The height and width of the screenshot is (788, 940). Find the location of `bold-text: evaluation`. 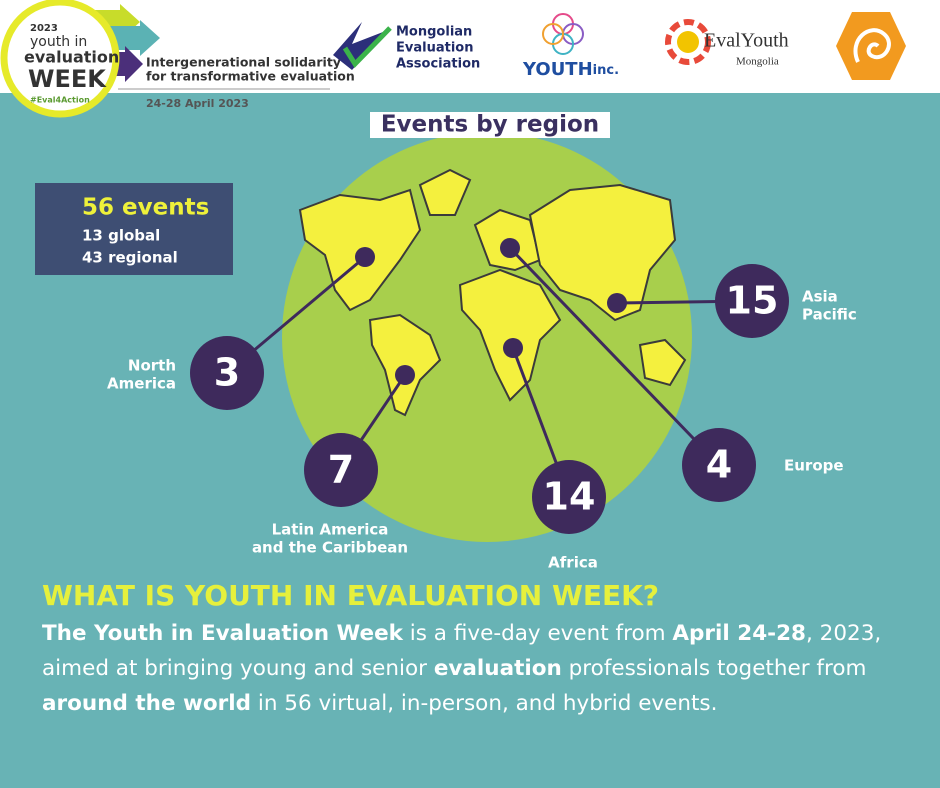

bold-text: evaluation is located at coordinates (497, 668).